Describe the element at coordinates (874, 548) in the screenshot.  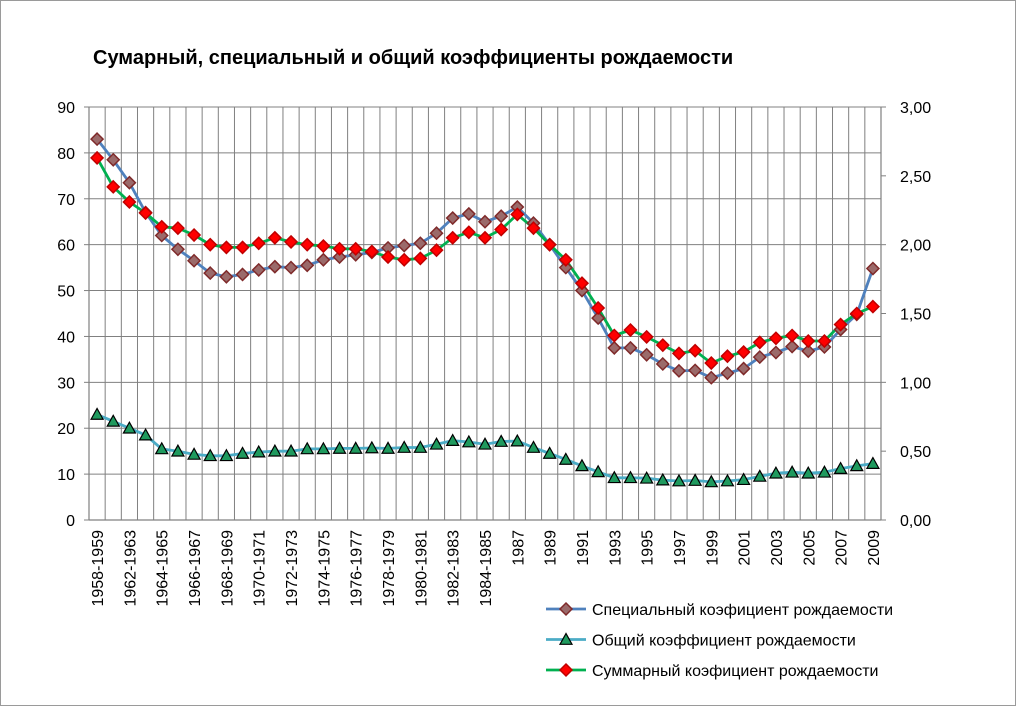
I see `x-tick-label: 2009` at that location.